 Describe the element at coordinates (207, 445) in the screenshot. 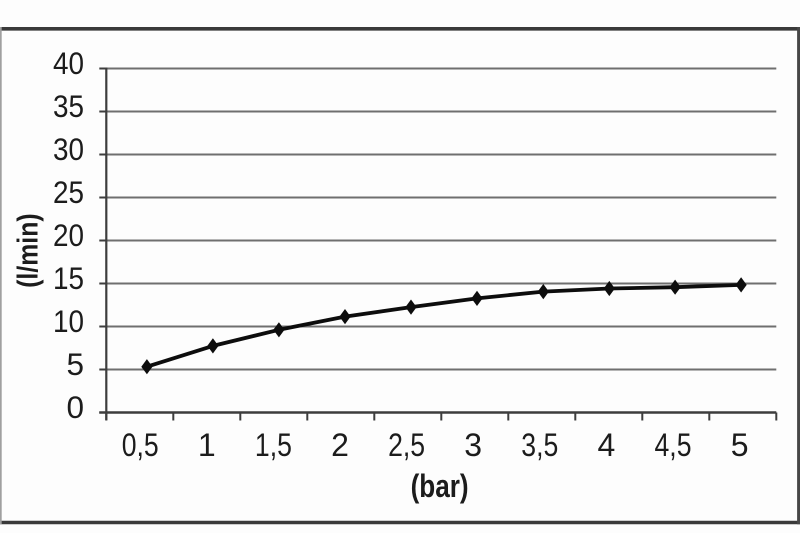

I see `svg-text: 1` at that location.